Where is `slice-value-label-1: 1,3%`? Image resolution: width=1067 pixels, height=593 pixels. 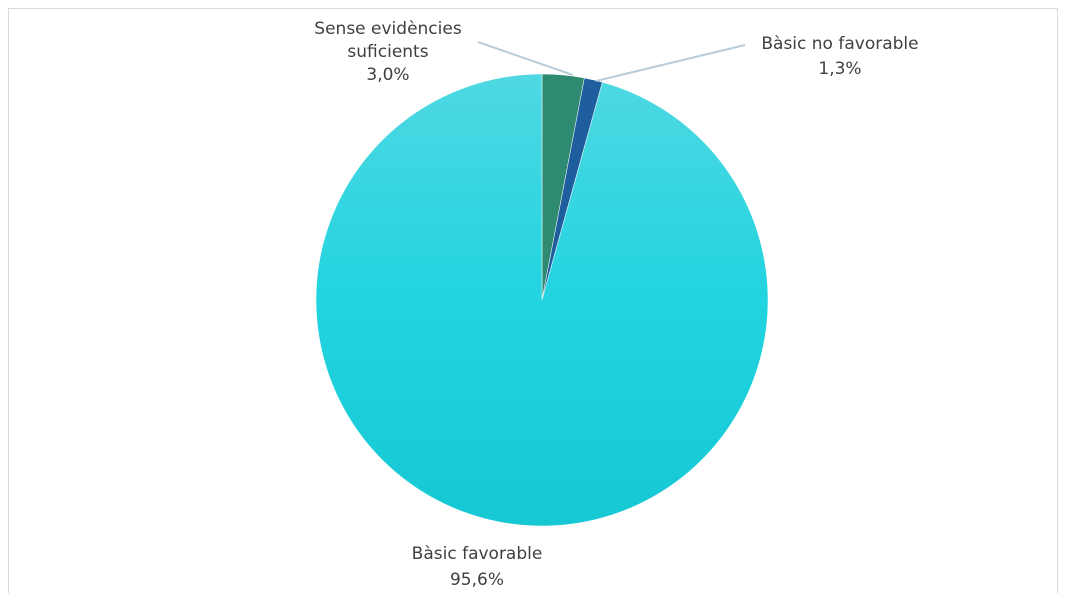
slice-value-label-1: 1,3% is located at coordinates (839, 69).